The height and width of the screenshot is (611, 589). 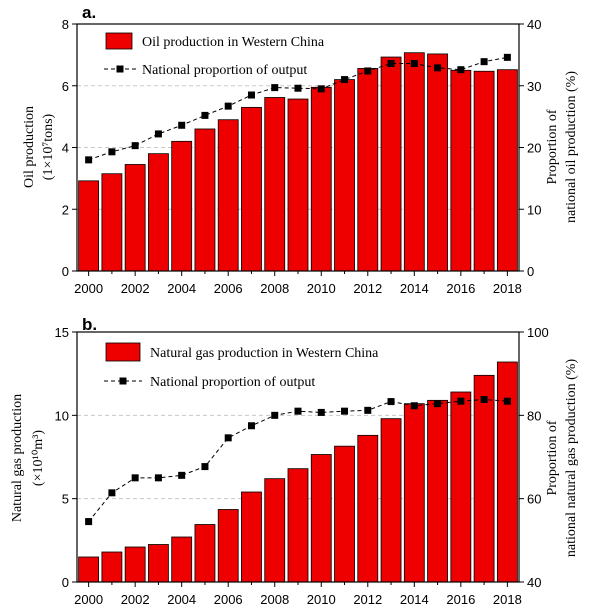 What do you see at coordinates (29, 147) in the screenshot?
I see `panel-a-left-axis-title-1: Oil production` at bounding box center [29, 147].